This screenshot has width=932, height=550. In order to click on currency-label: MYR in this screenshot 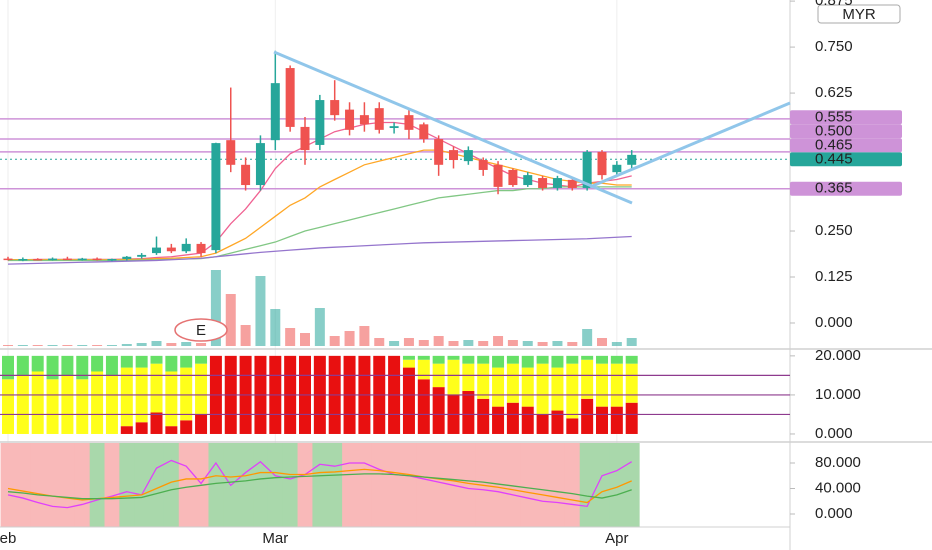, I will do `click(859, 14)`.